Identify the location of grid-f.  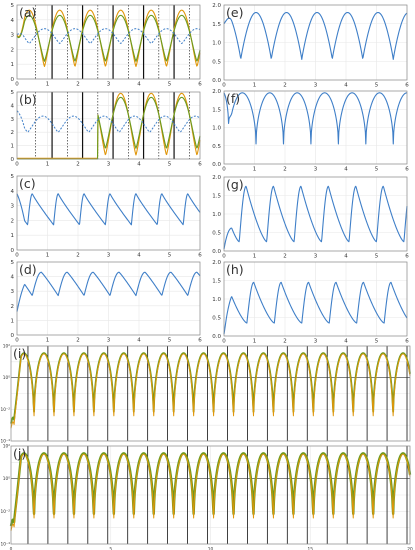
(315, 127).